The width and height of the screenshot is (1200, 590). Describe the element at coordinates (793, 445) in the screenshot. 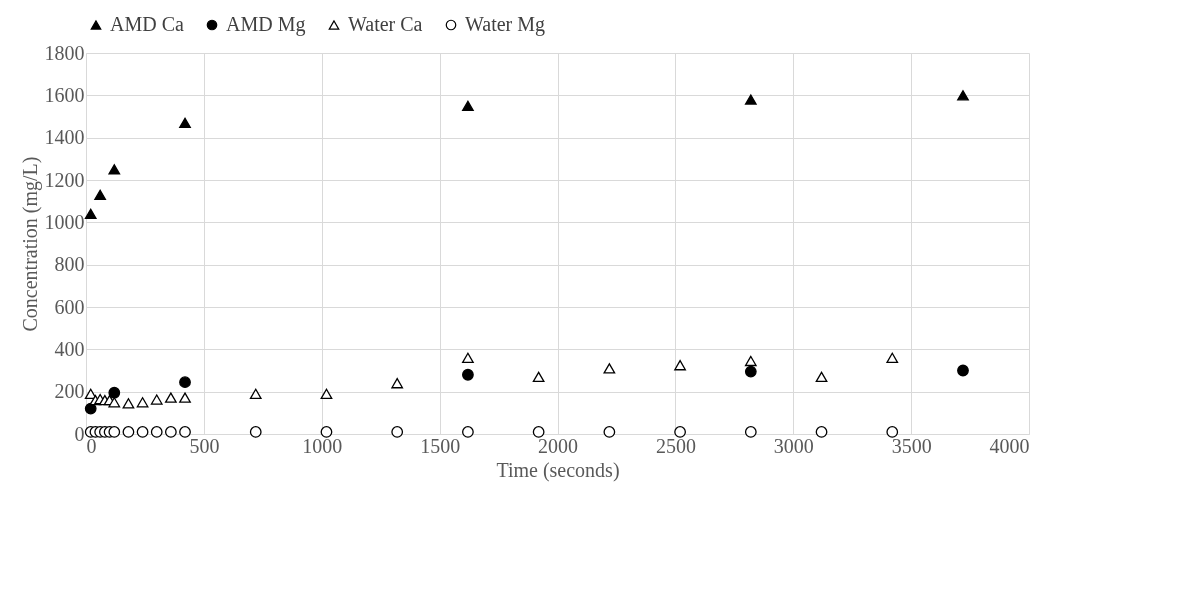

I see `x-tick-label: 3000` at that location.